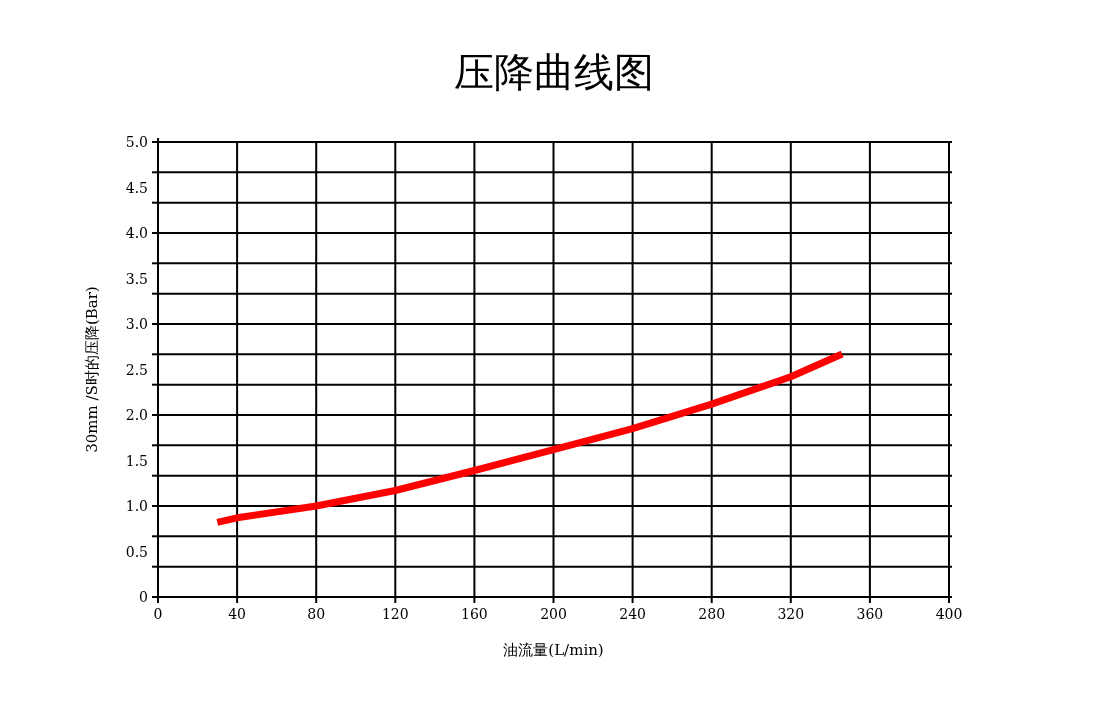 The height and width of the screenshot is (703, 1099). Describe the element at coordinates (136, 142) in the screenshot. I see `y-tick-label: 5.0` at that location.